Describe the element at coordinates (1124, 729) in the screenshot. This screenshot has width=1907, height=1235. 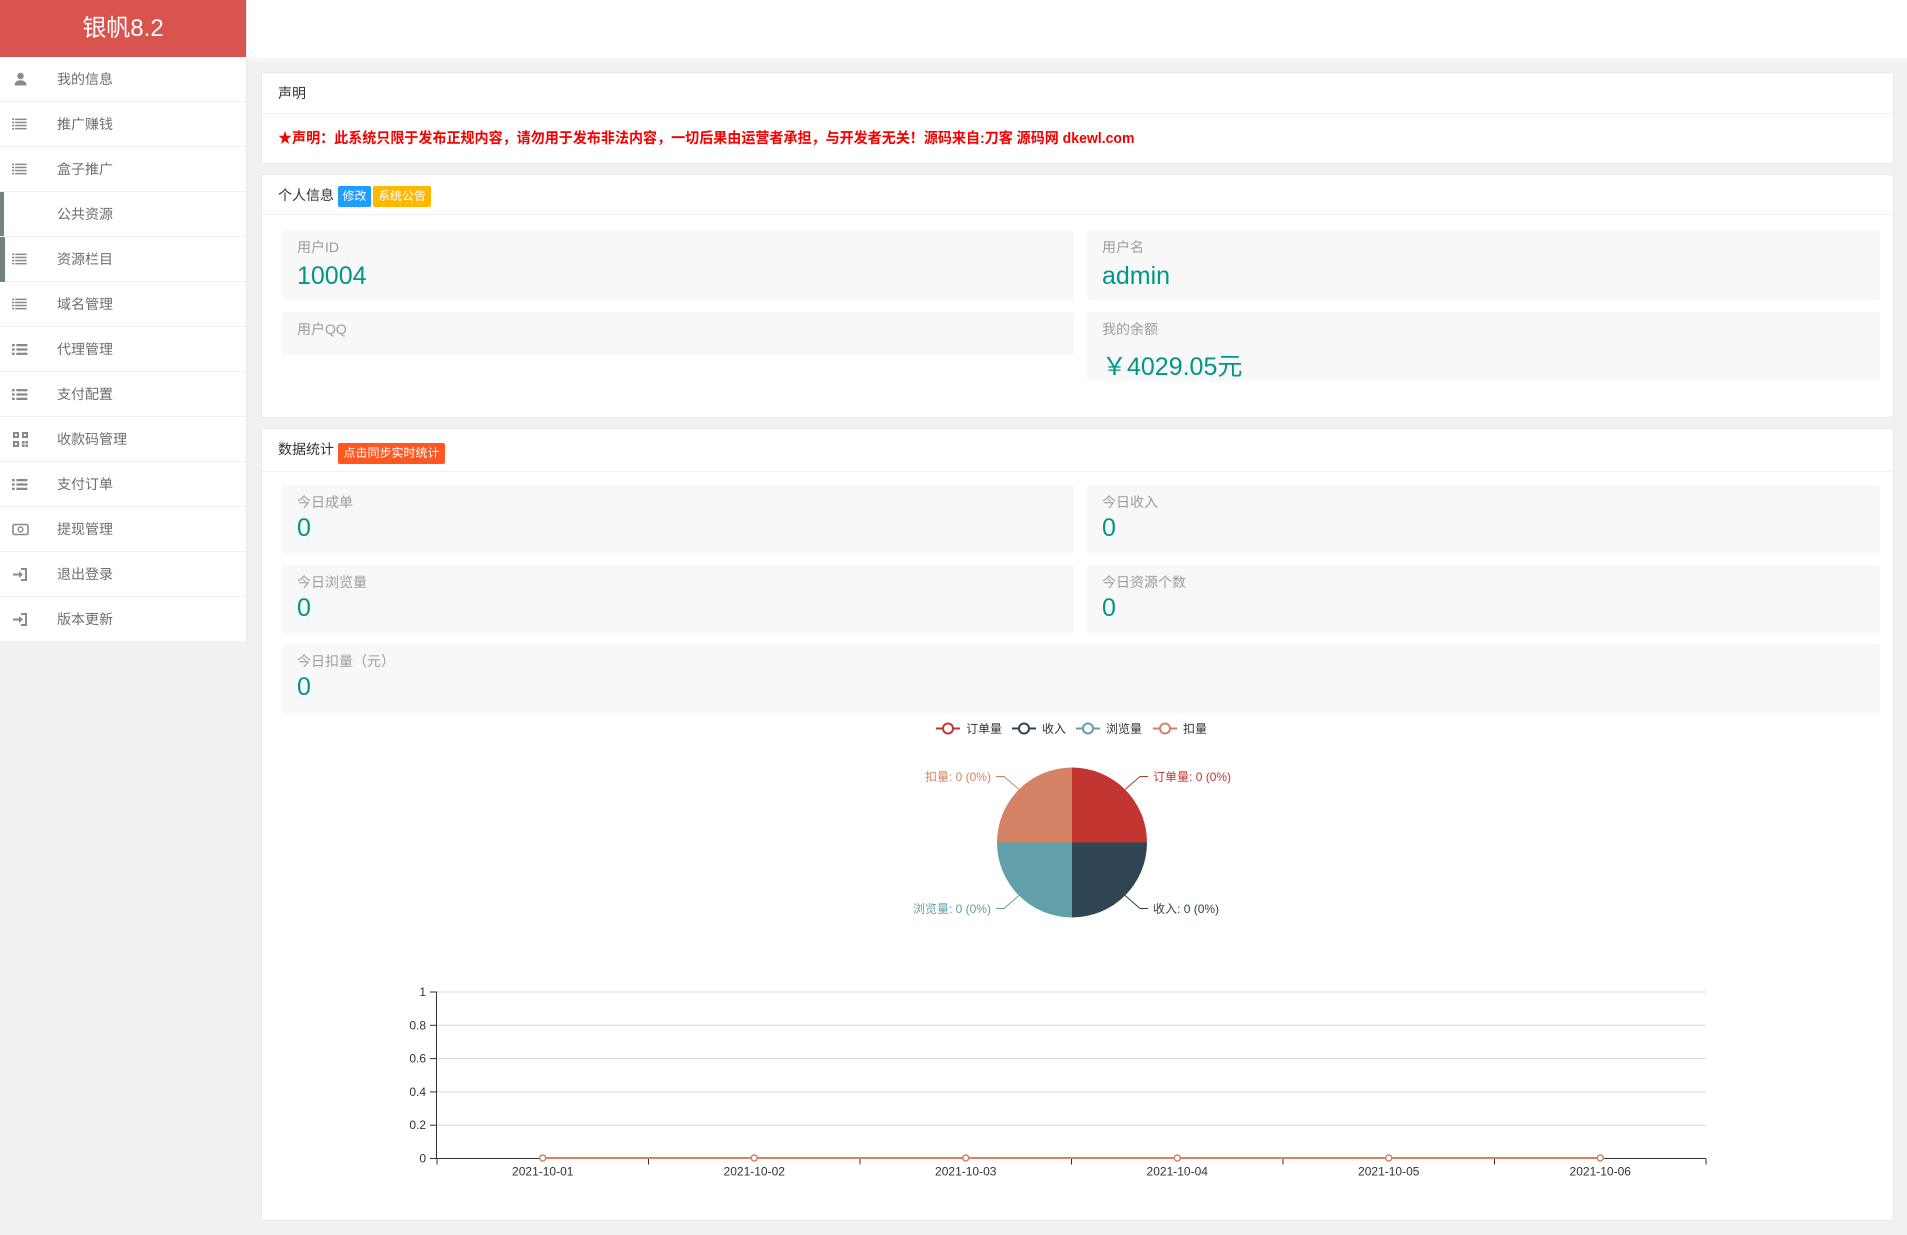
I see `svg-text: 浏览量` at that location.